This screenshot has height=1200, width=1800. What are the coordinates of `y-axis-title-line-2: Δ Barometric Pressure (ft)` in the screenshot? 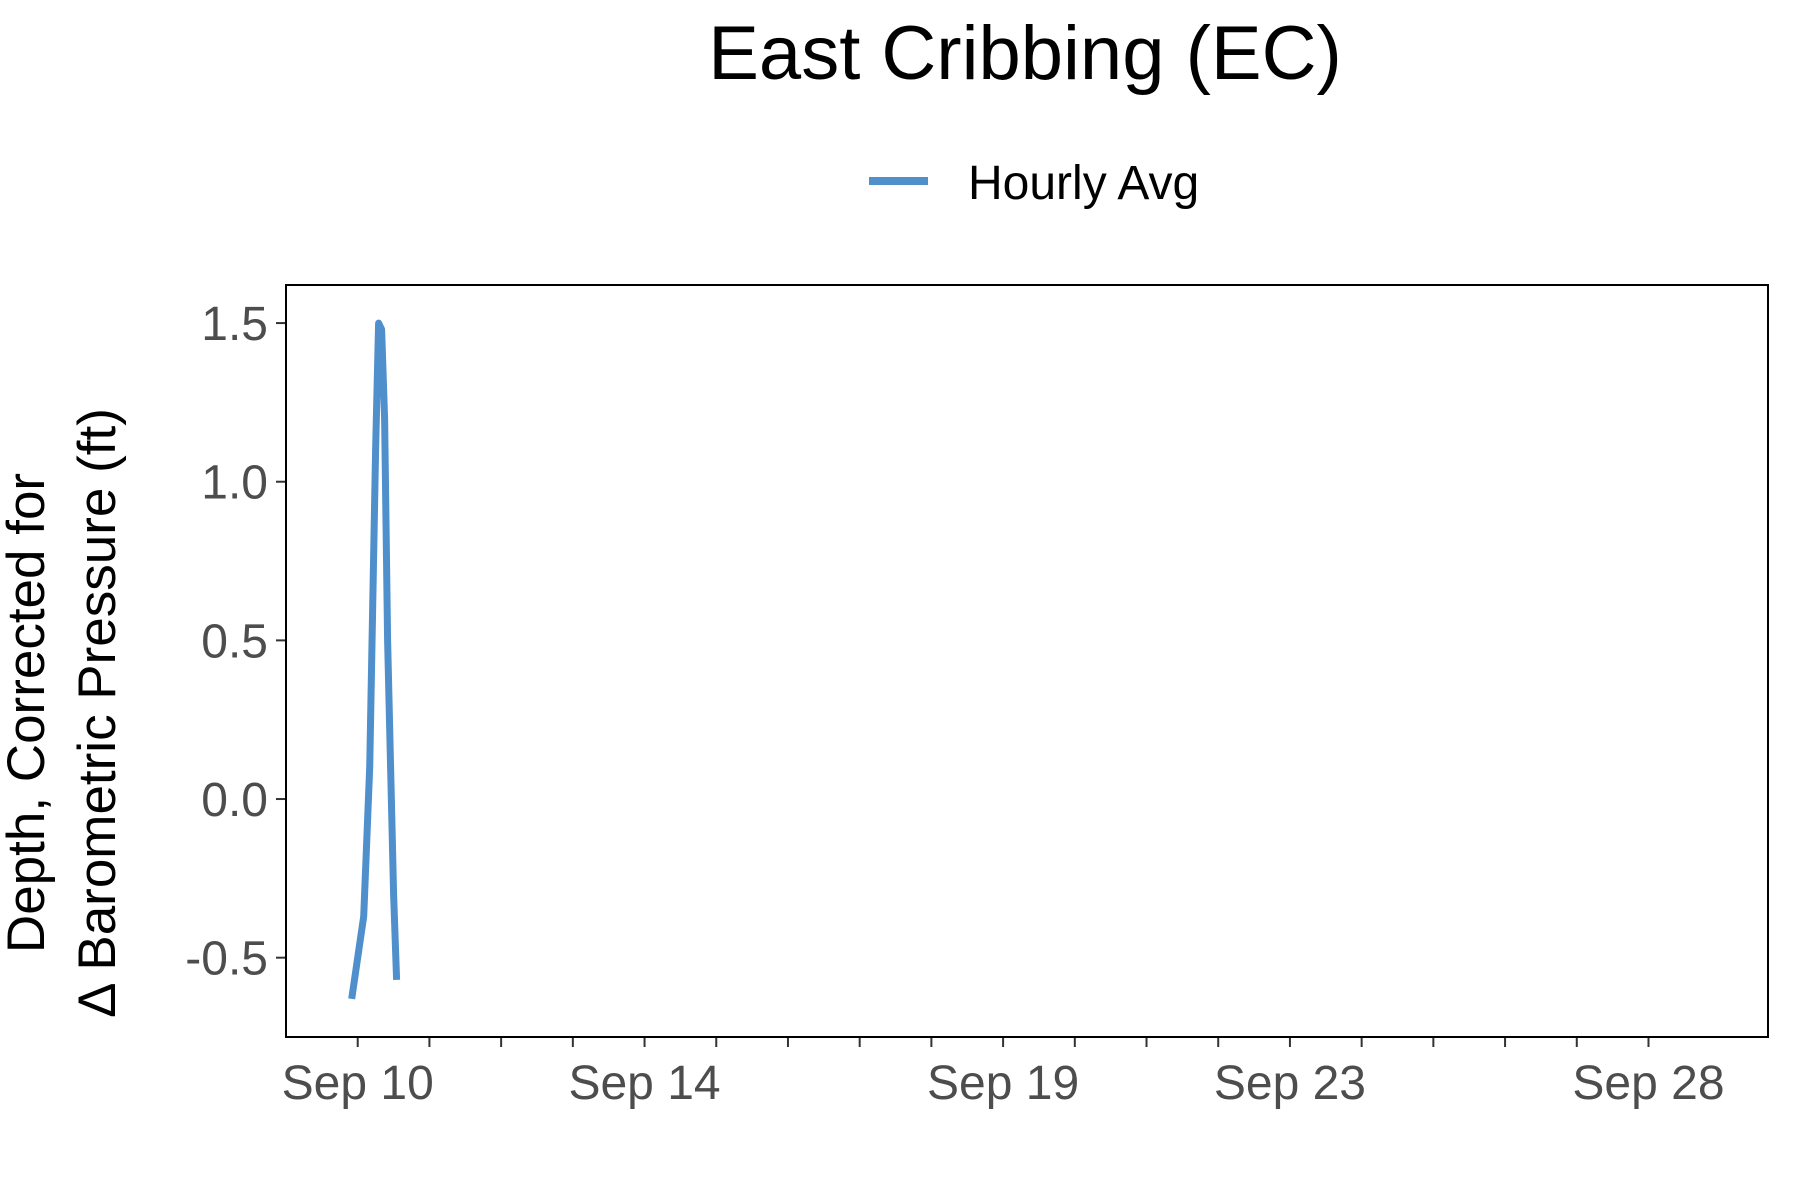 It's located at (97, 713).